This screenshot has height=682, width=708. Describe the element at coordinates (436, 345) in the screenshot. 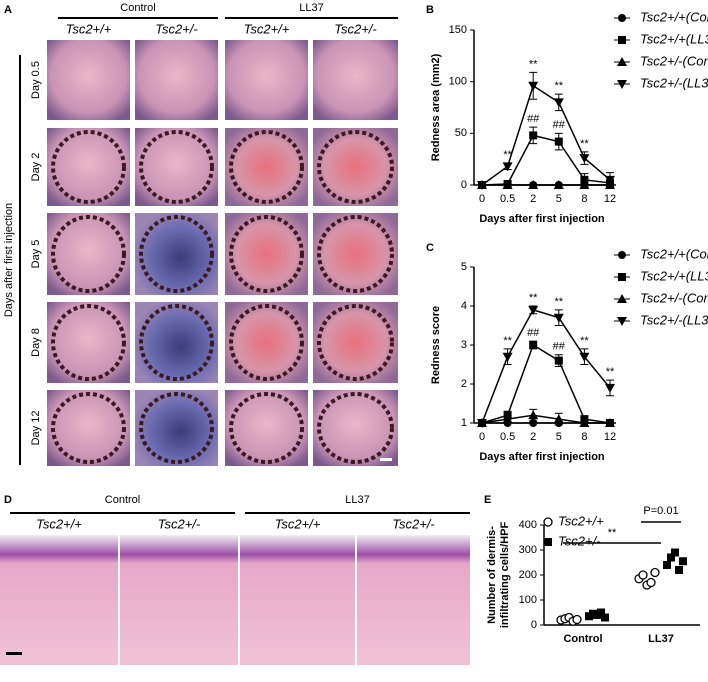

I see `y-axis-title: Redness score` at that location.